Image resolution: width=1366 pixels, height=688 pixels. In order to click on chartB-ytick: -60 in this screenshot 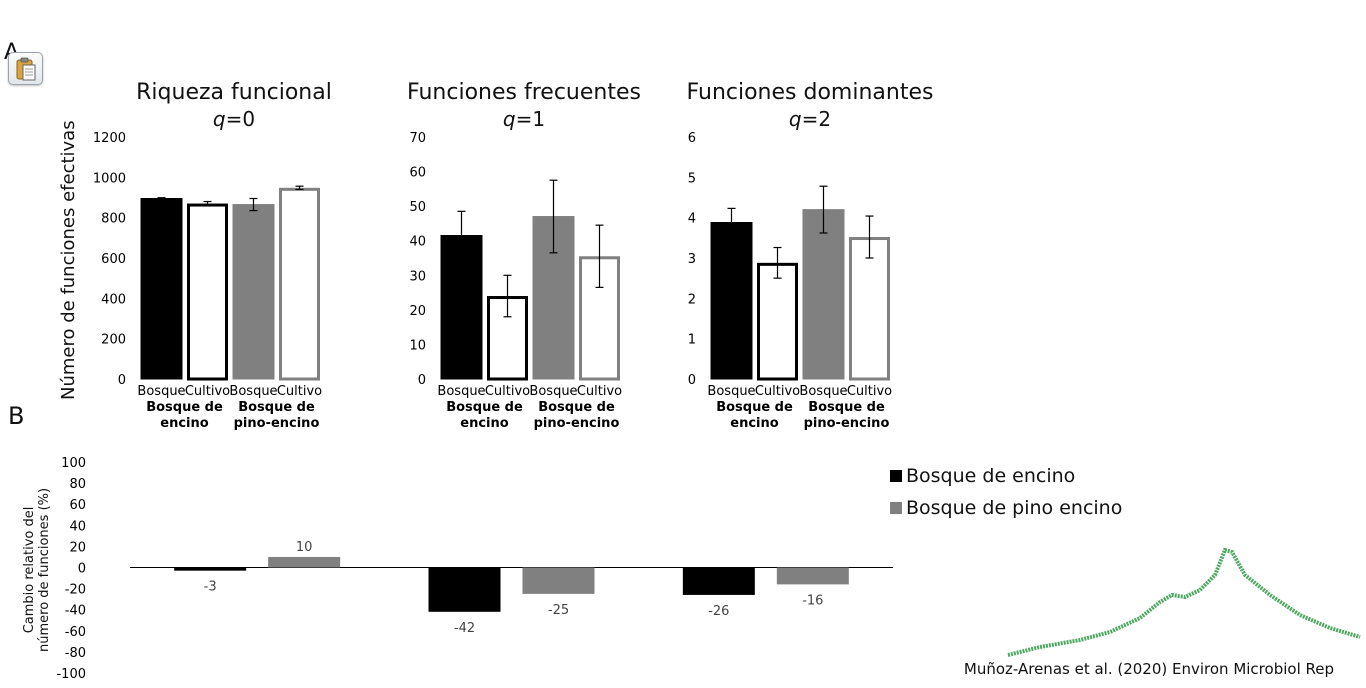, I will do `click(75, 632)`.